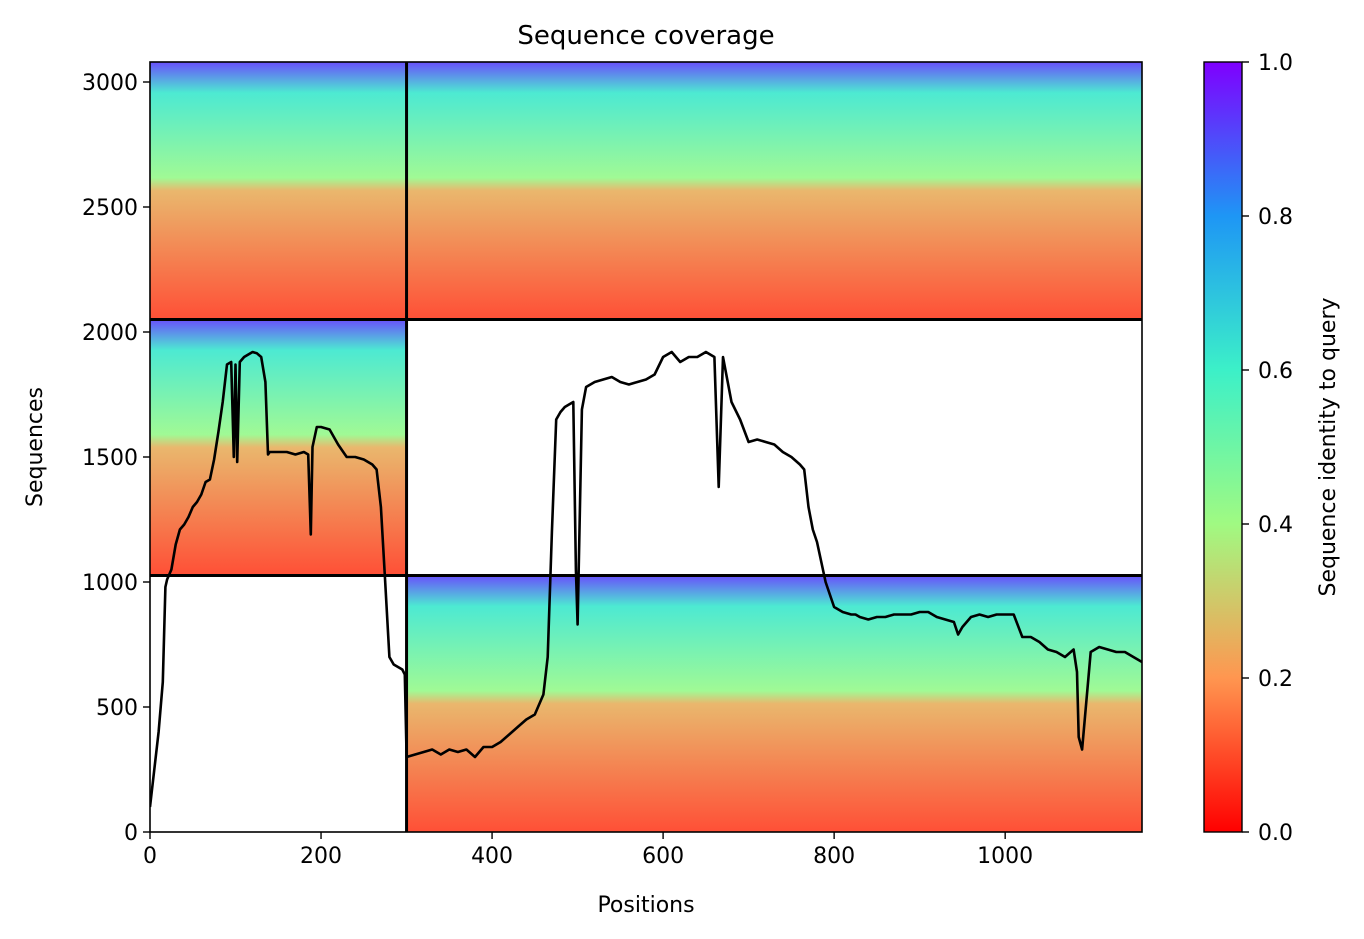 The image size is (1364, 939). Describe the element at coordinates (35, 447) in the screenshot. I see `y-axis-title: Sequences` at that location.